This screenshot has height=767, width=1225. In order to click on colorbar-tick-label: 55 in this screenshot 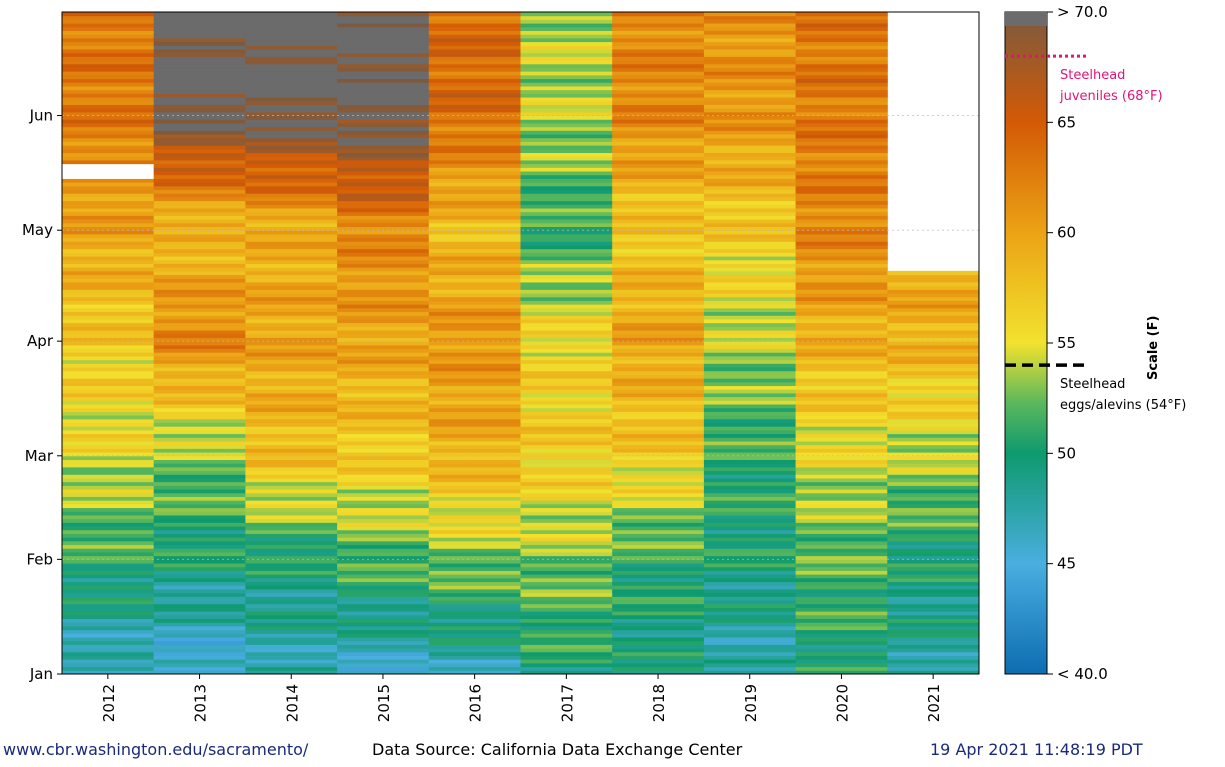, I will do `click(1066, 343)`.